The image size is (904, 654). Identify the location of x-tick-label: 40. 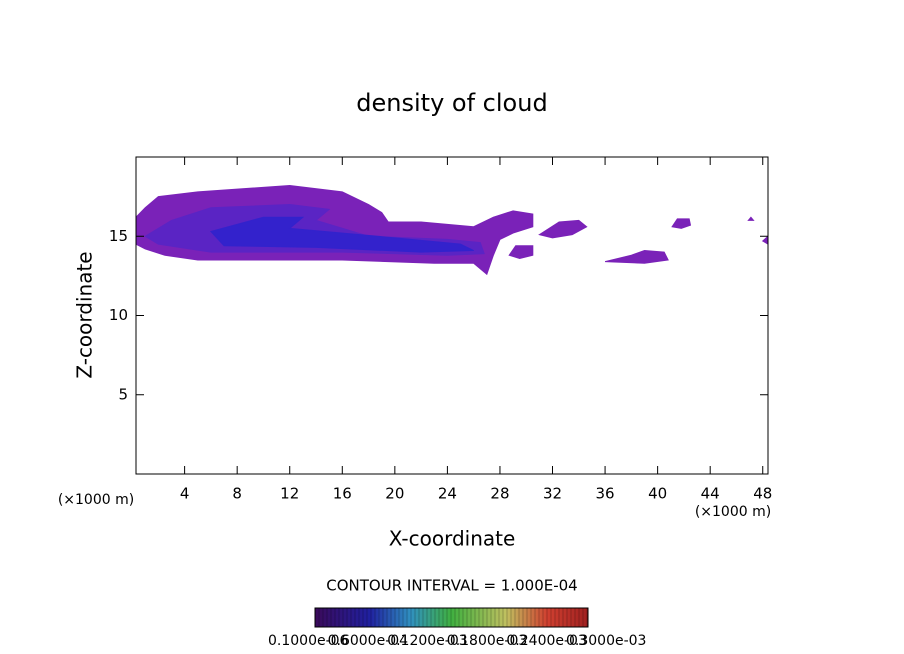
(657, 494).